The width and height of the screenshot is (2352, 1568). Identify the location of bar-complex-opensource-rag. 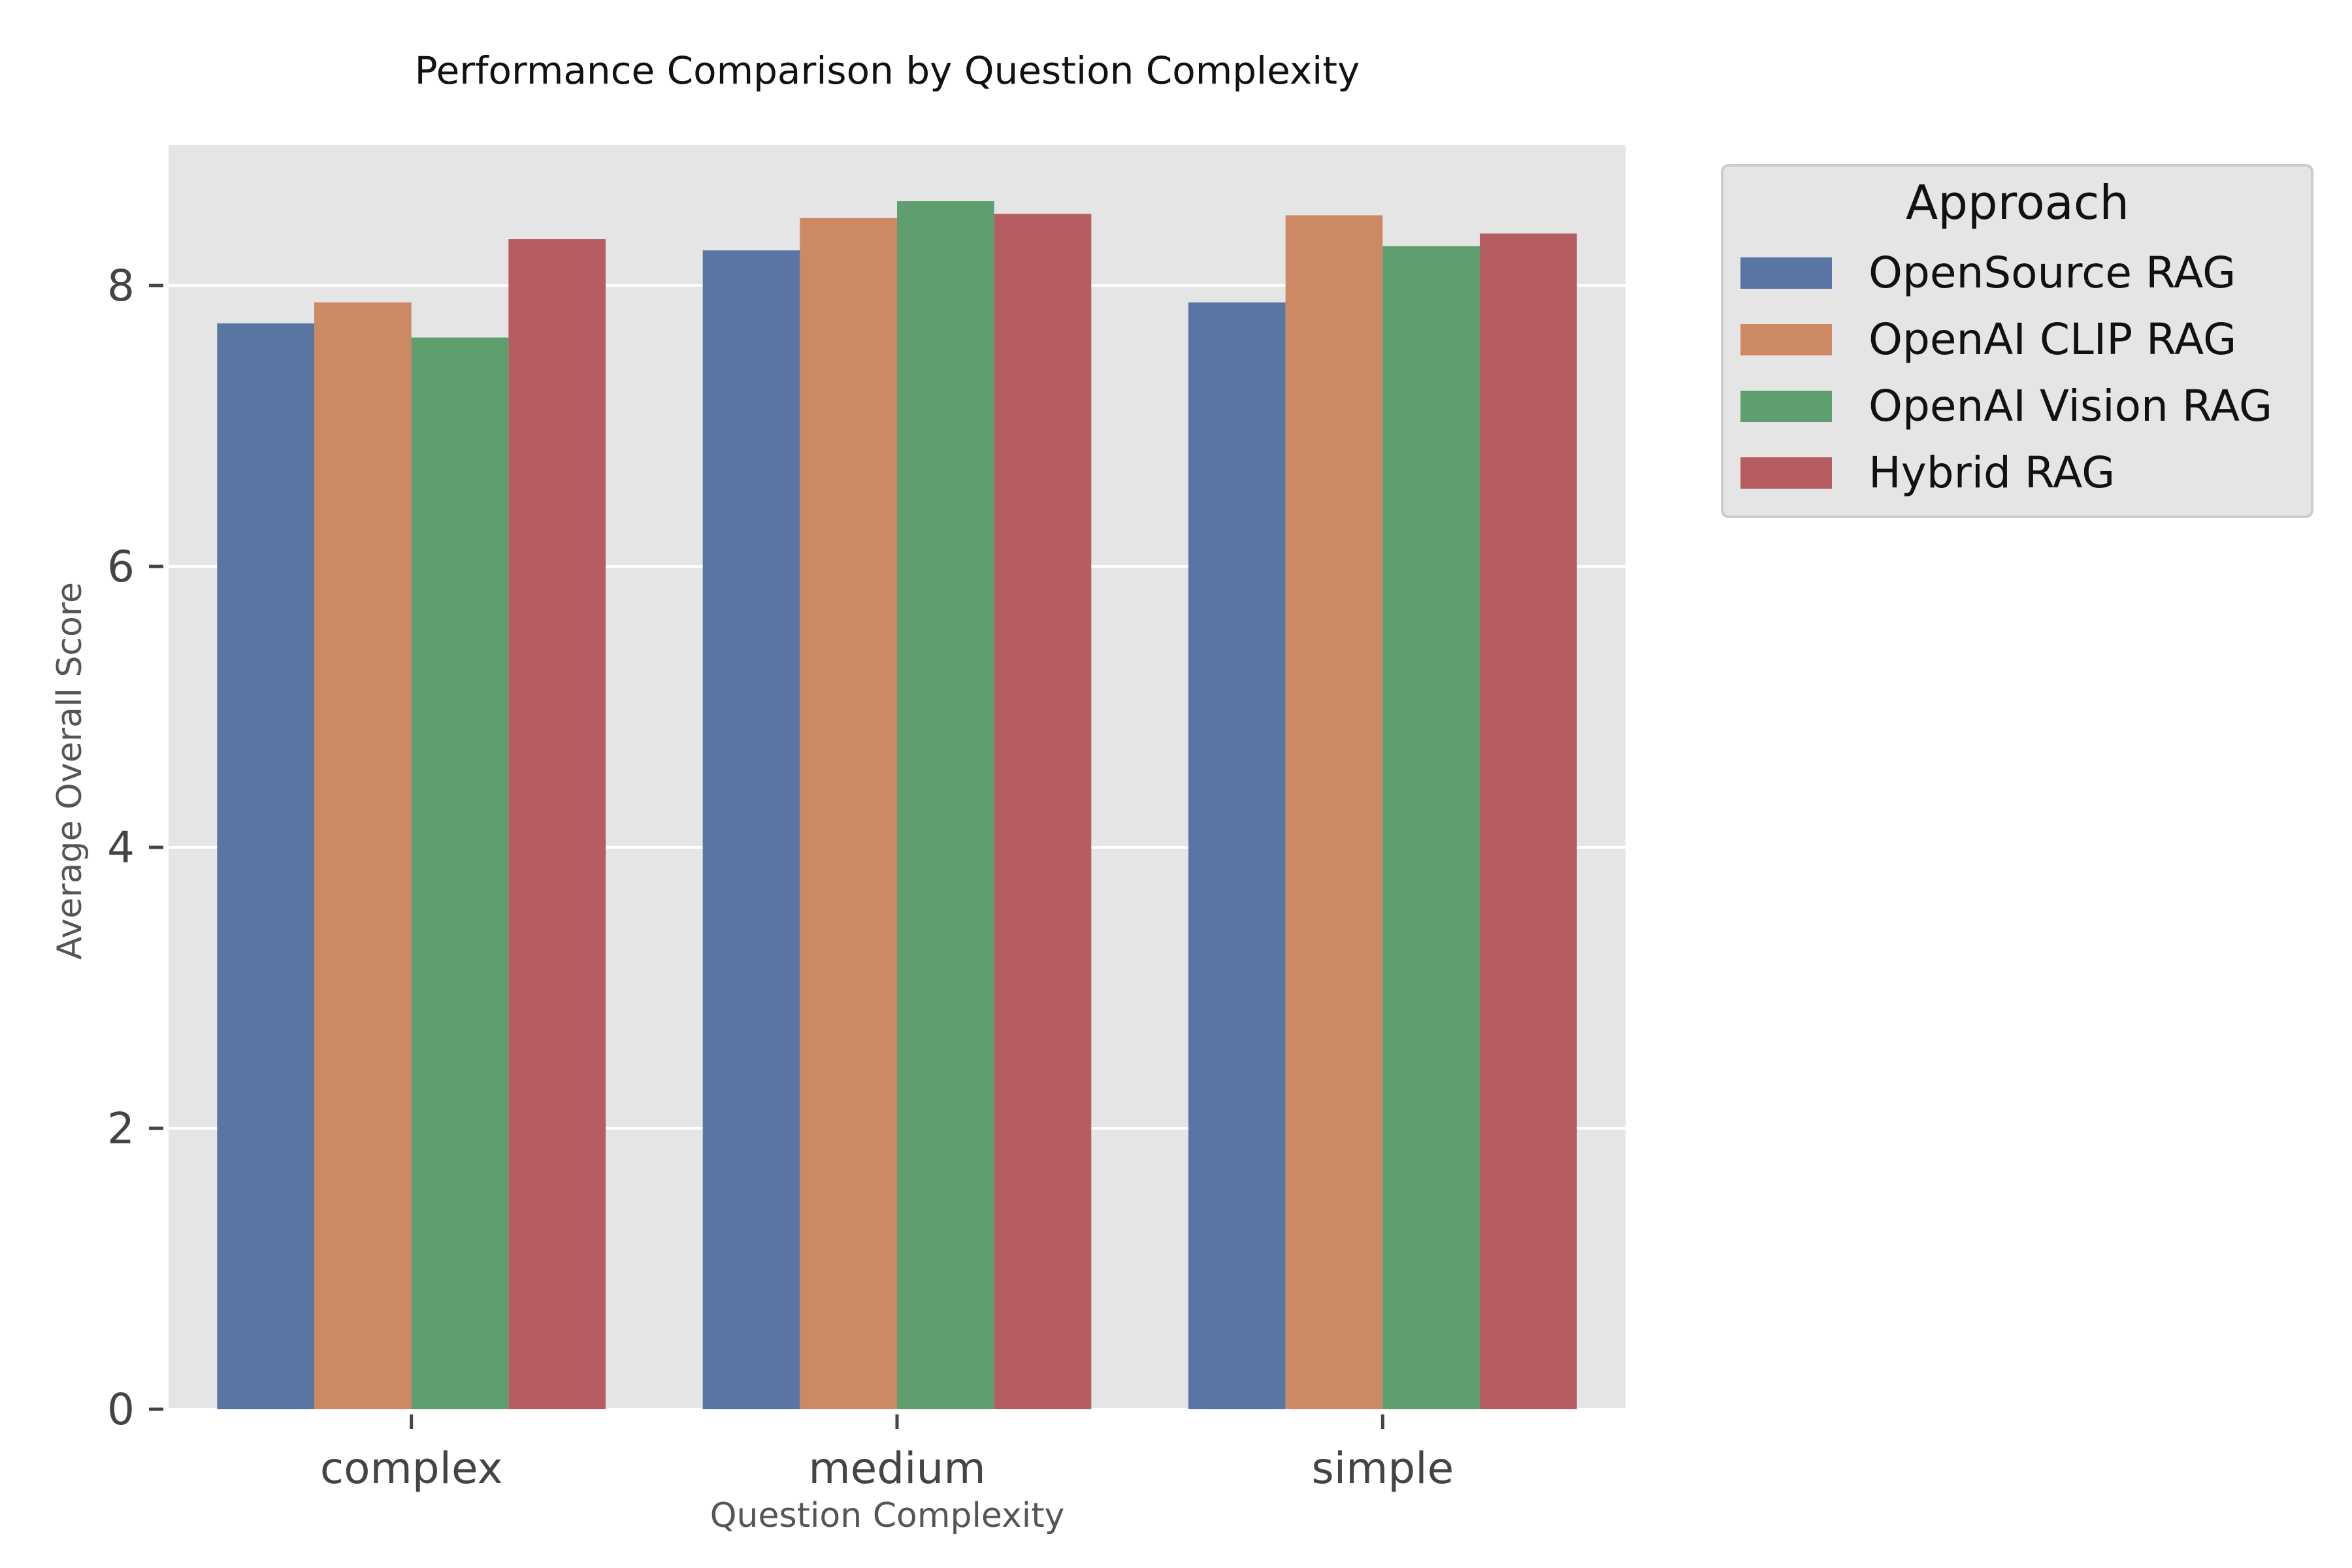
(265, 866).